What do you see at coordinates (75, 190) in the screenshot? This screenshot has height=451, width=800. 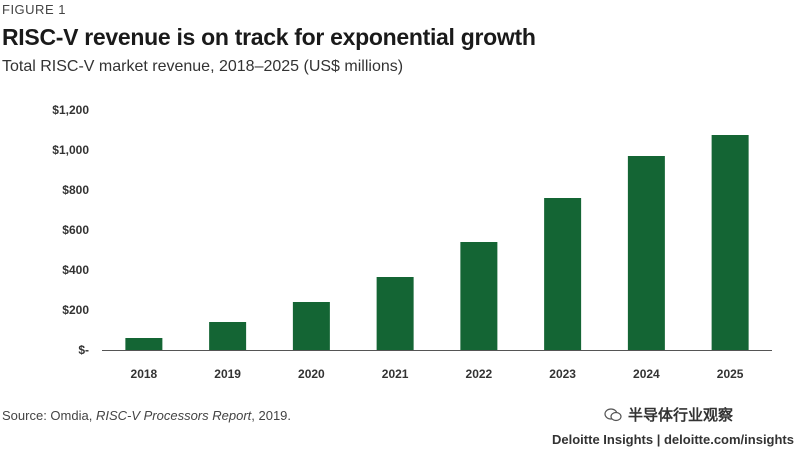 I see `y-tick-label: $800` at bounding box center [75, 190].